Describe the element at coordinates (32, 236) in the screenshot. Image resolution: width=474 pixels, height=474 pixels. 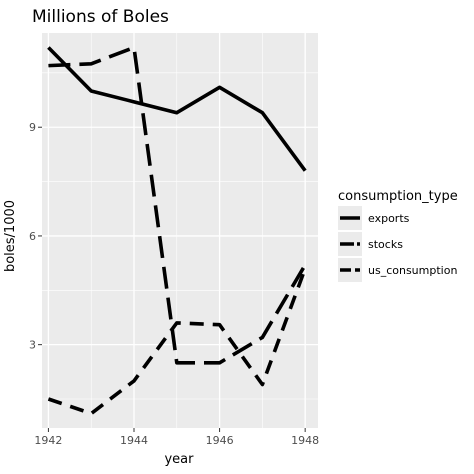
I see `y-tick-label: 6` at that location.